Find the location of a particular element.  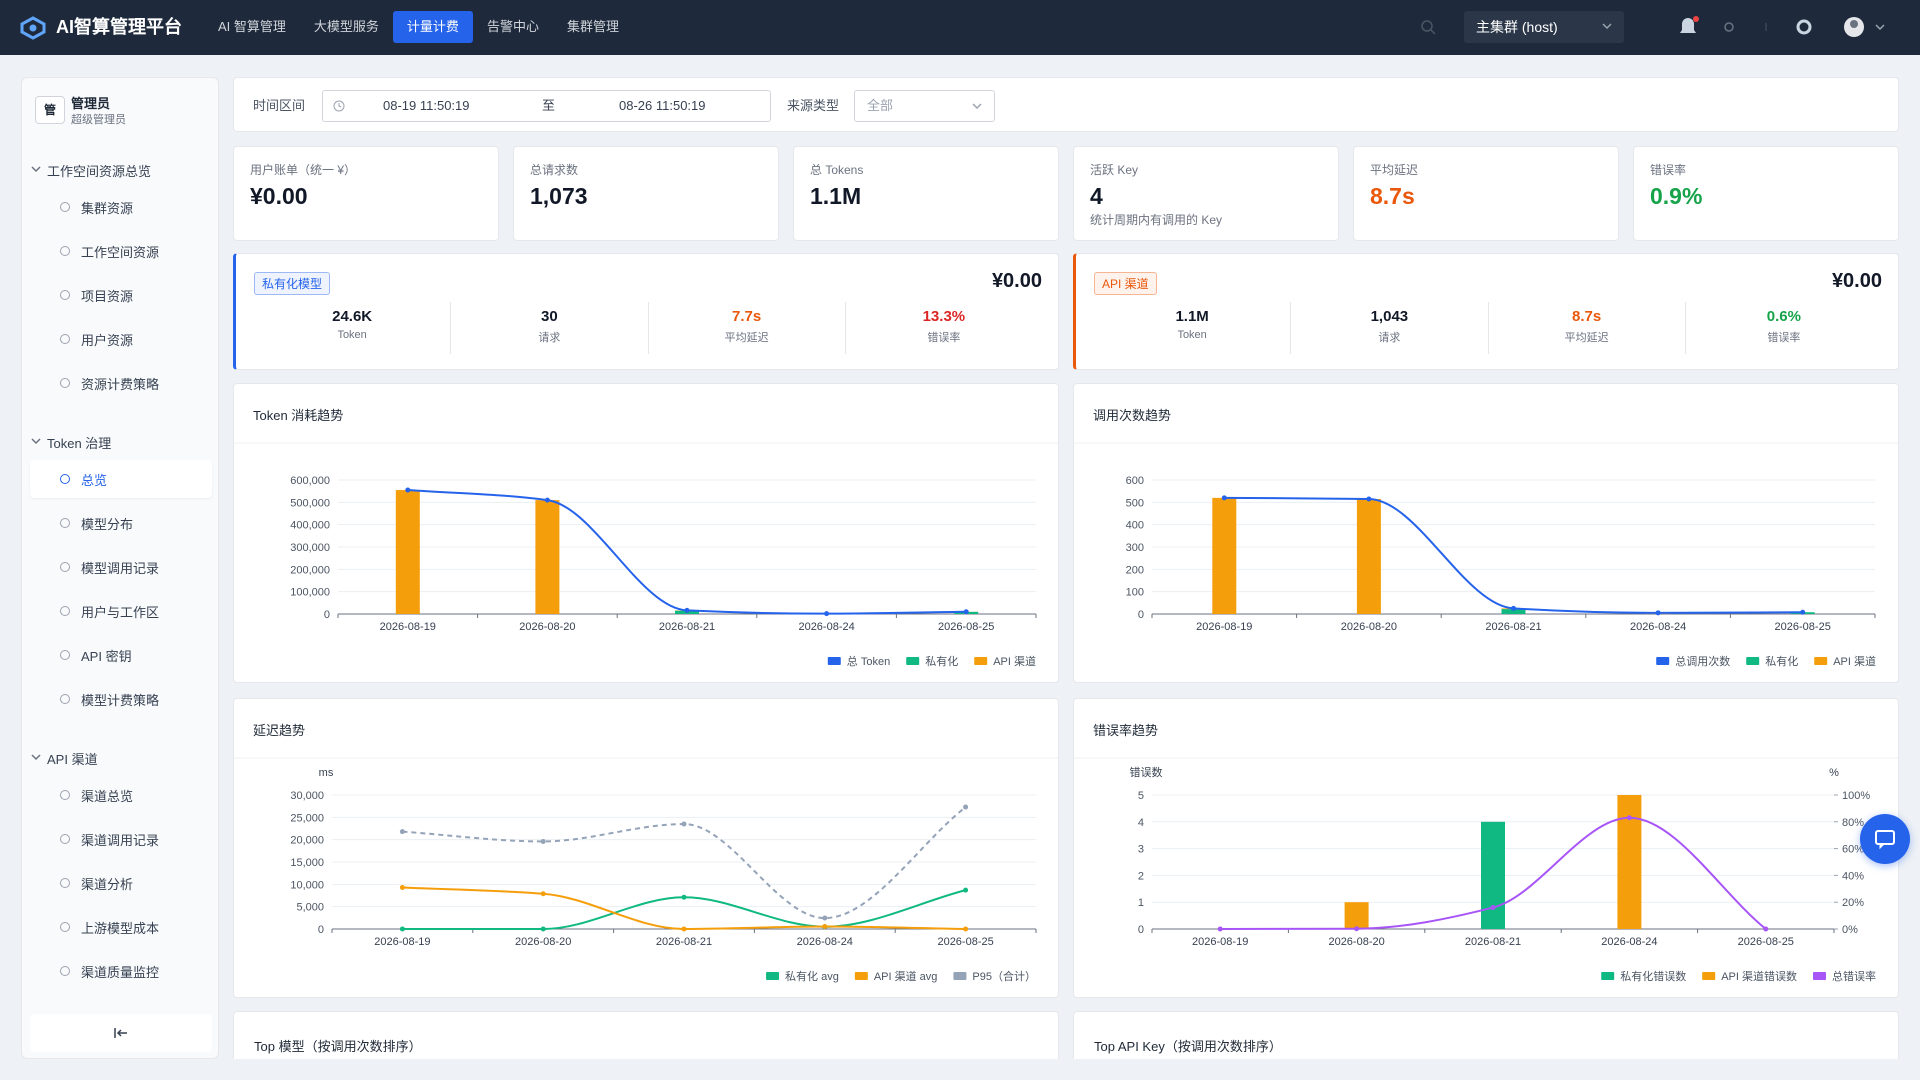

y-tick-label: 4 is located at coordinates (1141, 823).